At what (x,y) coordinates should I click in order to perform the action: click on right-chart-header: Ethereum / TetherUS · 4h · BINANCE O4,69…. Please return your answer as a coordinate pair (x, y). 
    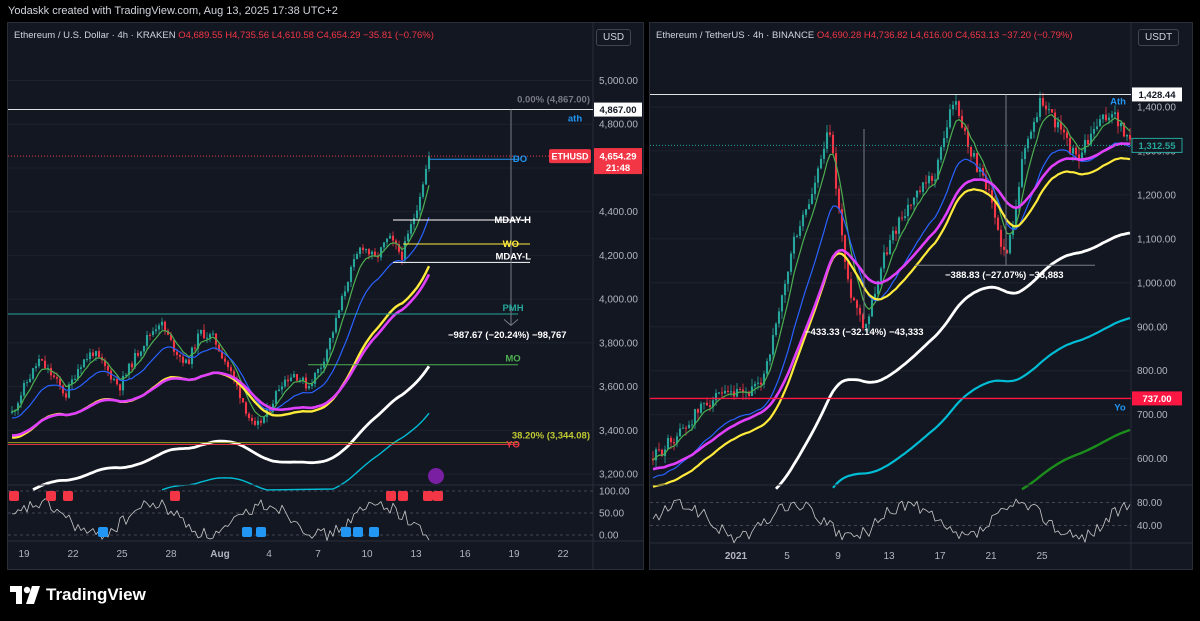
    Looking at the image, I should click on (864, 35).